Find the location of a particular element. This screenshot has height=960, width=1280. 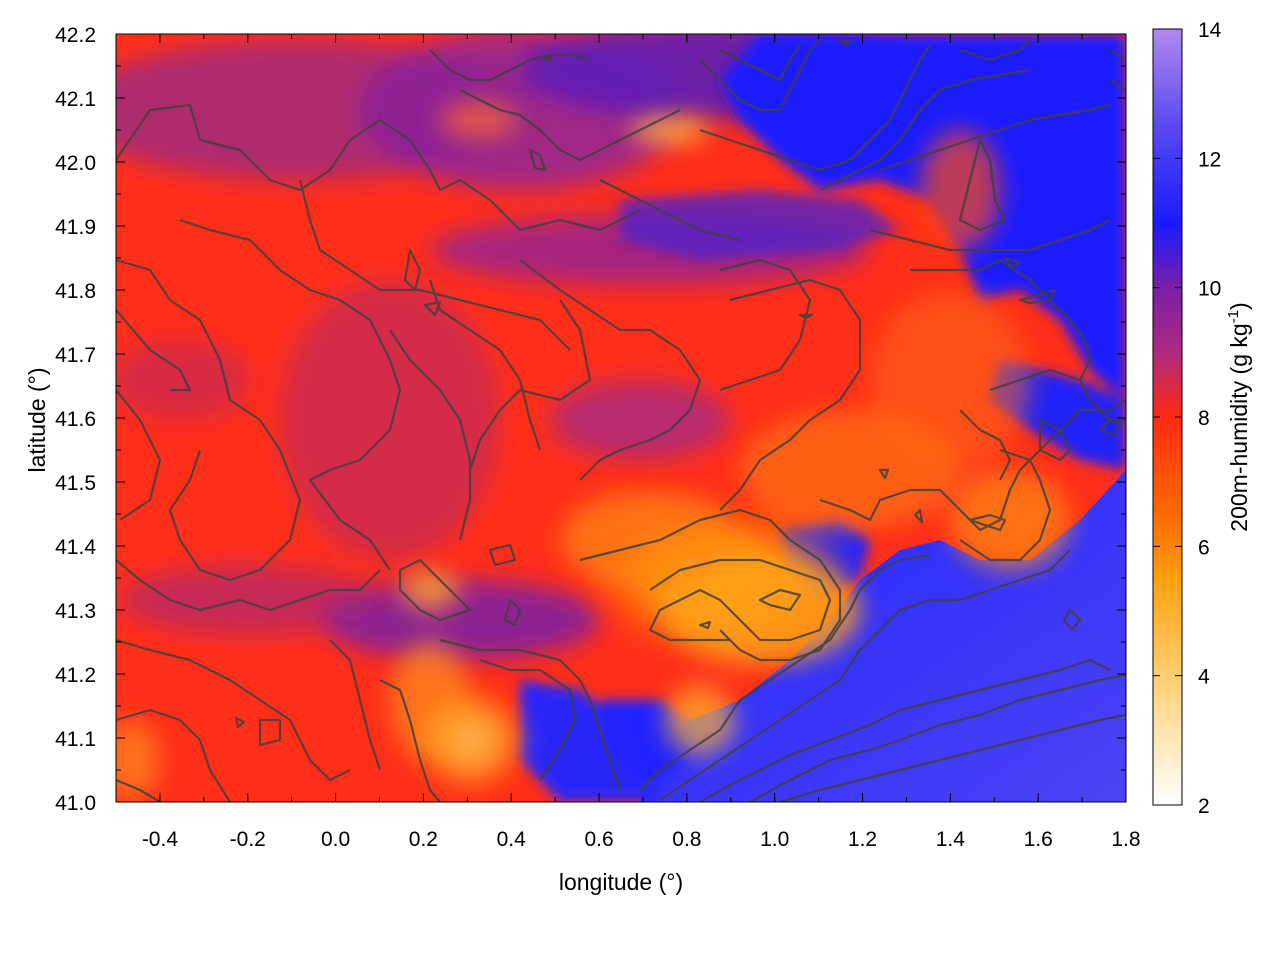

y-tick-label: 41.3 is located at coordinates (75, 611).